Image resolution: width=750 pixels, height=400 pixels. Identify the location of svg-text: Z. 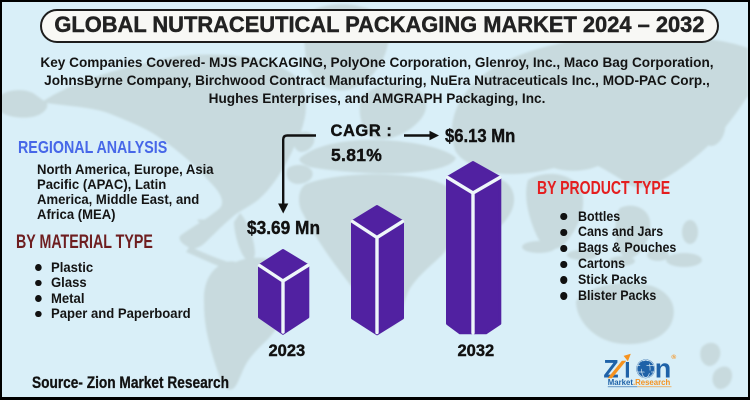
(610, 370).